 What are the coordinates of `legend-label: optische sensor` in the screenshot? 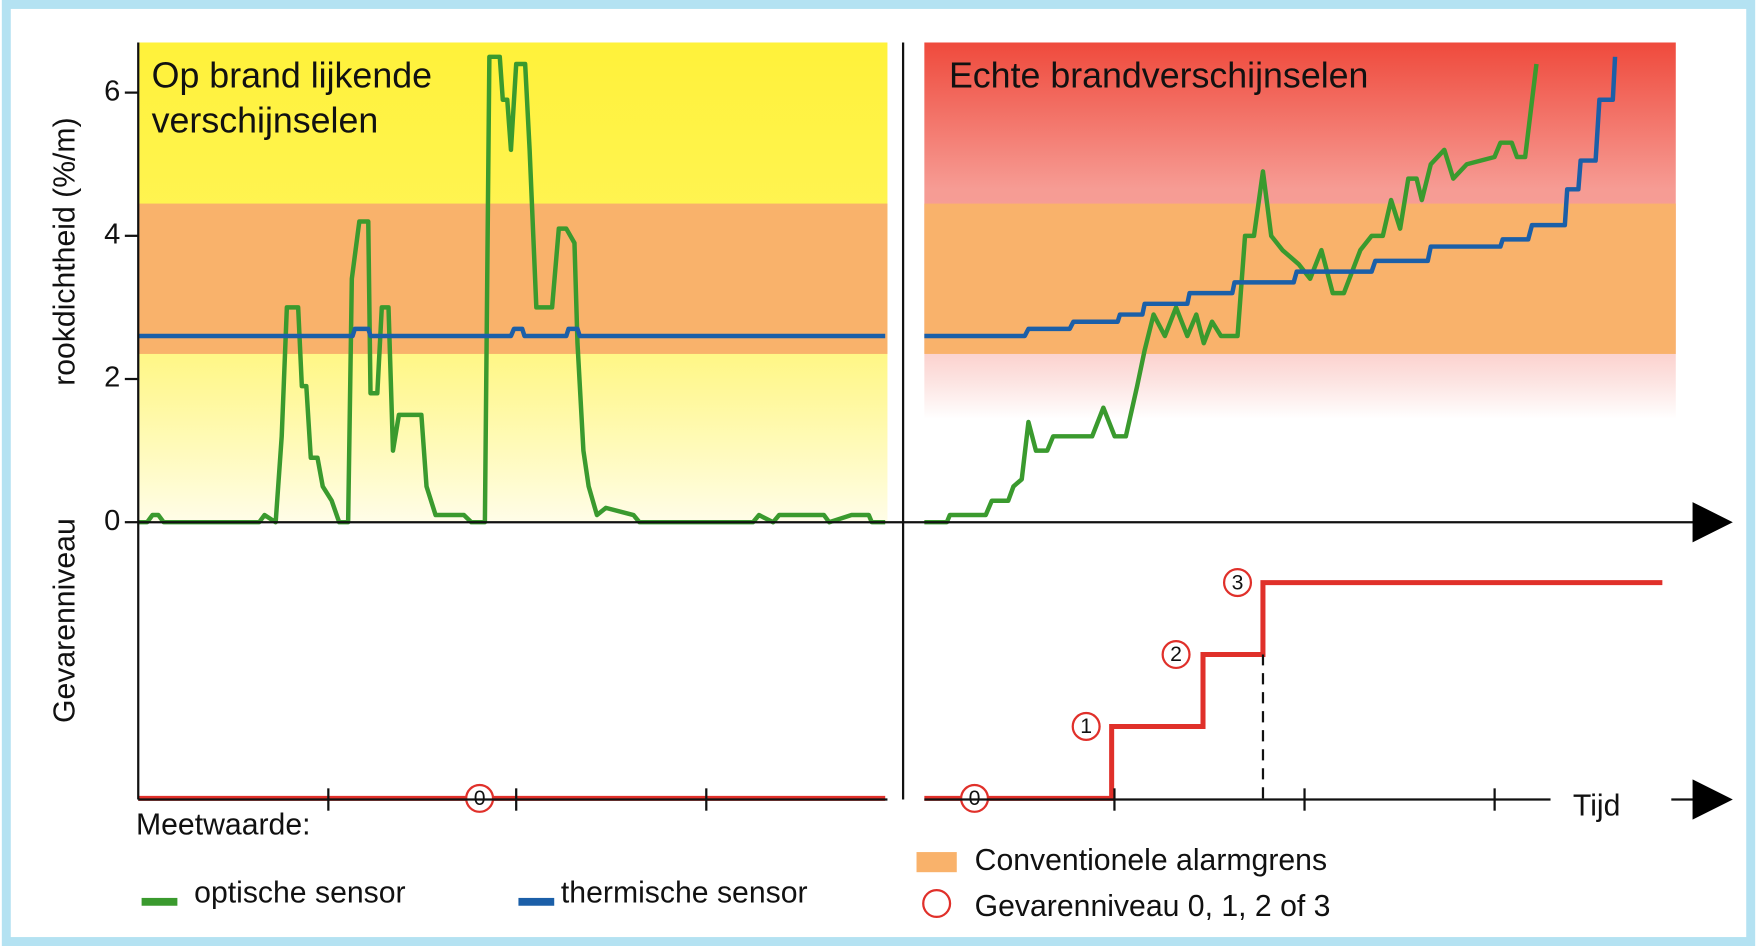 It's located at (299, 893).